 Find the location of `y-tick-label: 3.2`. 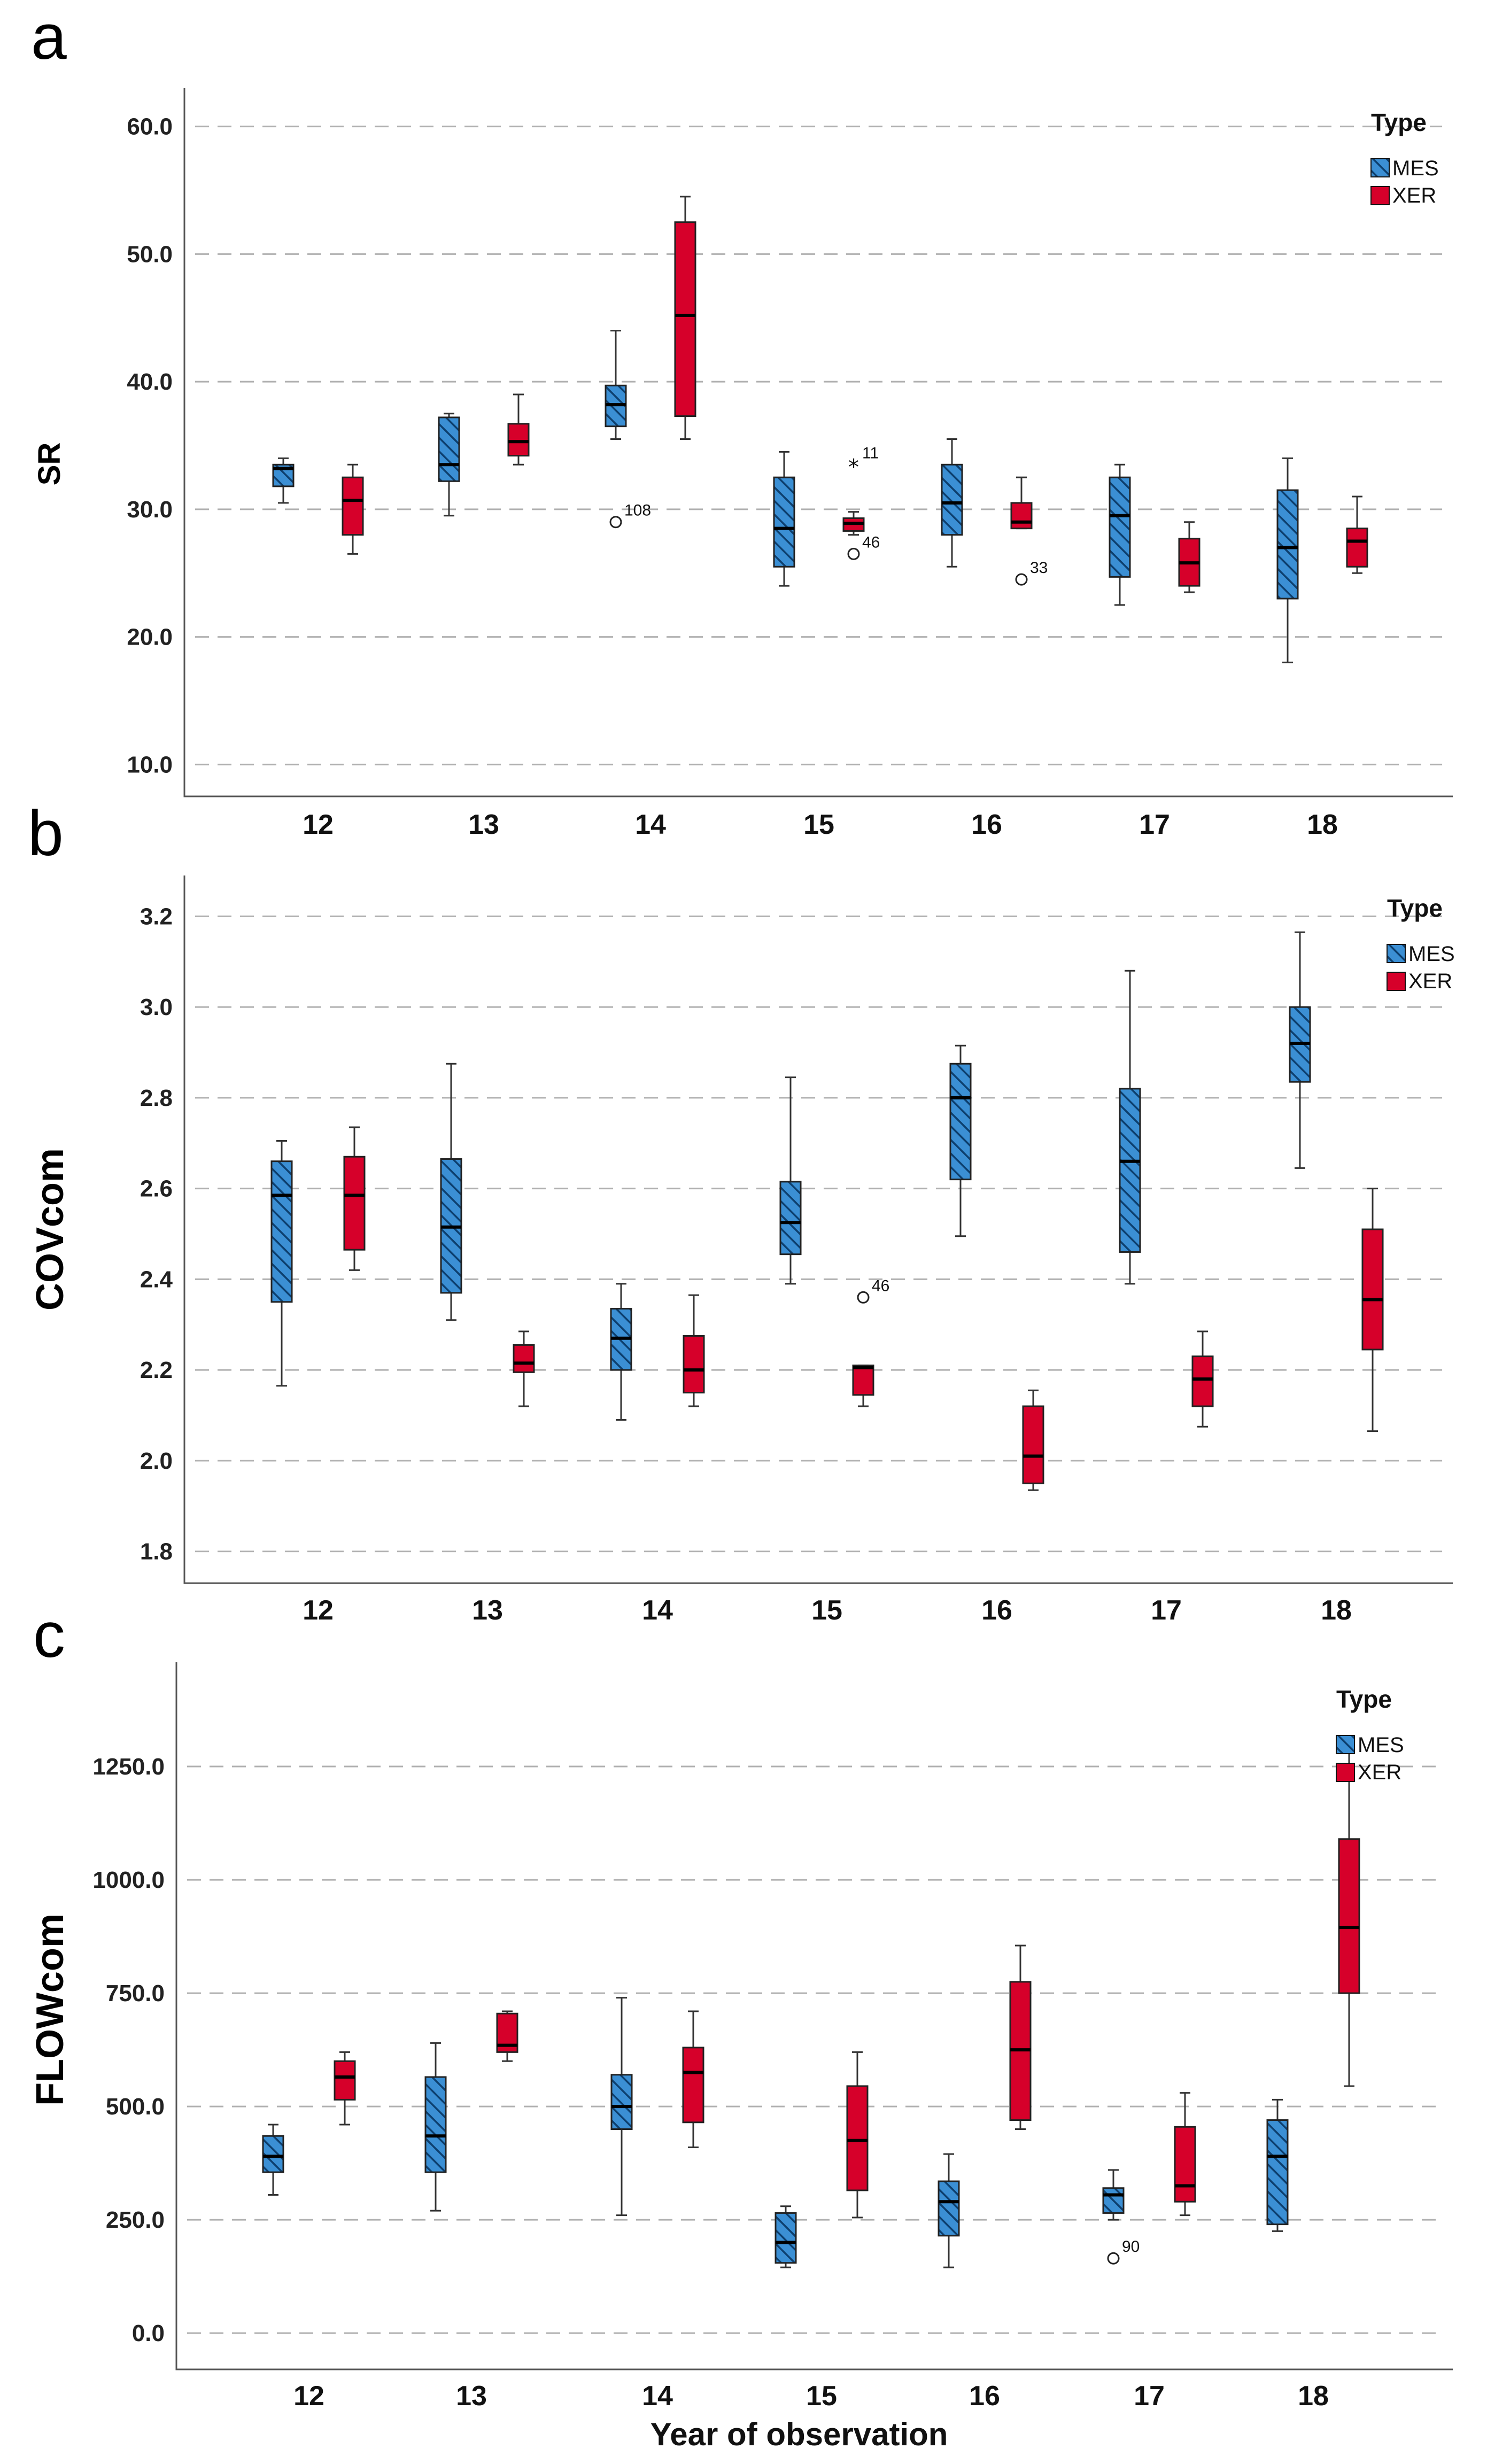

y-tick-label: 3.2 is located at coordinates (156, 916).